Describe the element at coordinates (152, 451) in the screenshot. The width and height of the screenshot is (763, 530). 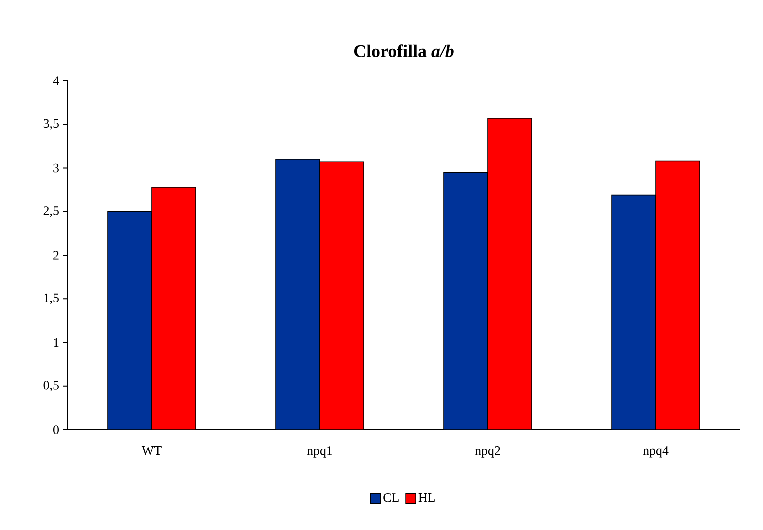
I see `x-tick-label: WT` at that location.